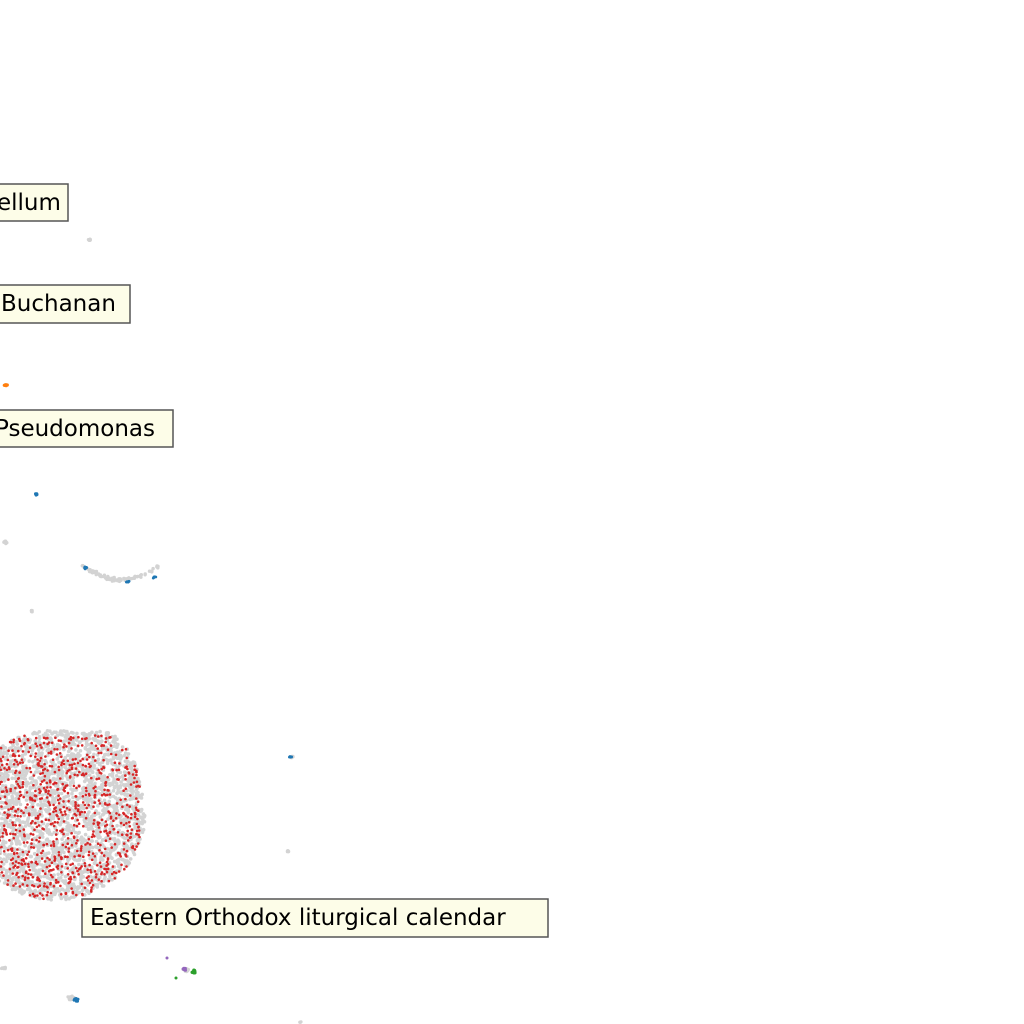 This screenshot has height=1024, width=1024. What do you see at coordinates (59, 748) in the screenshot?
I see `grey-point-1985` at bounding box center [59, 748].